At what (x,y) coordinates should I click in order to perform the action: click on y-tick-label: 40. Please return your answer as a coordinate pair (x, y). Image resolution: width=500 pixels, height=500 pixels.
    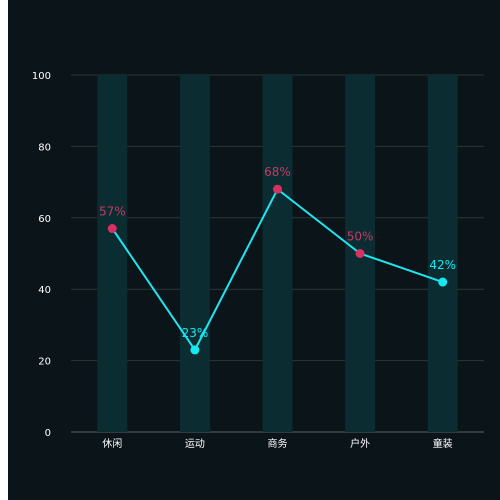
    Looking at the image, I should click on (44, 290).